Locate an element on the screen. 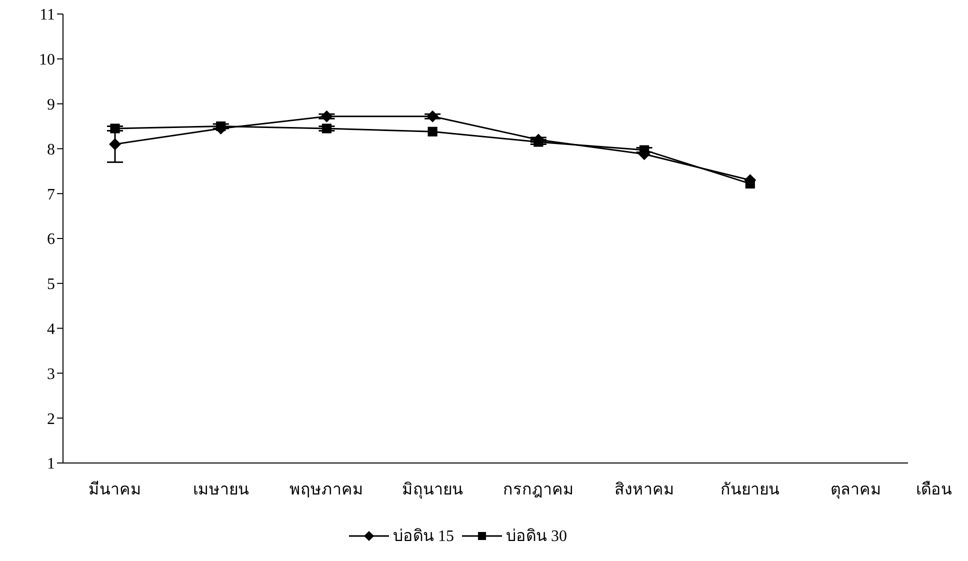 The image size is (968, 561). y-tick-label: 7 is located at coordinates (51, 195).